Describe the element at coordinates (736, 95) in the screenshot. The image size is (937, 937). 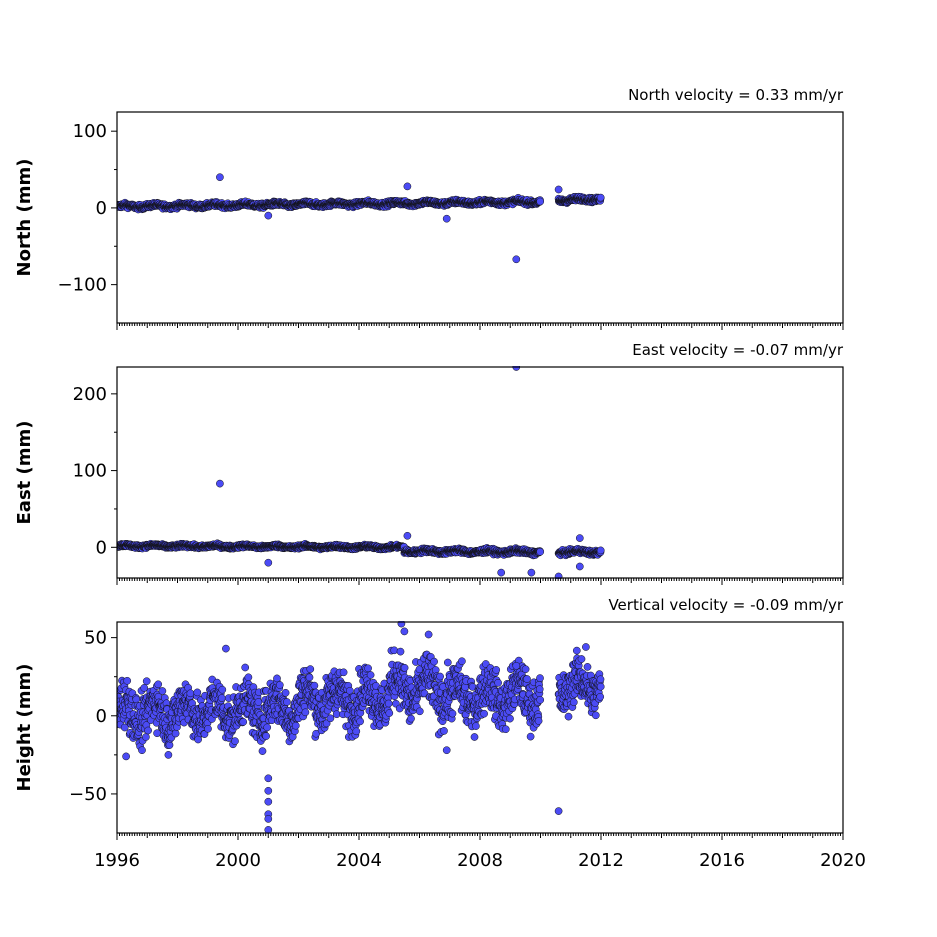
I see `velocity-annotation: North velocity = 0.33 mm/yr` at that location.